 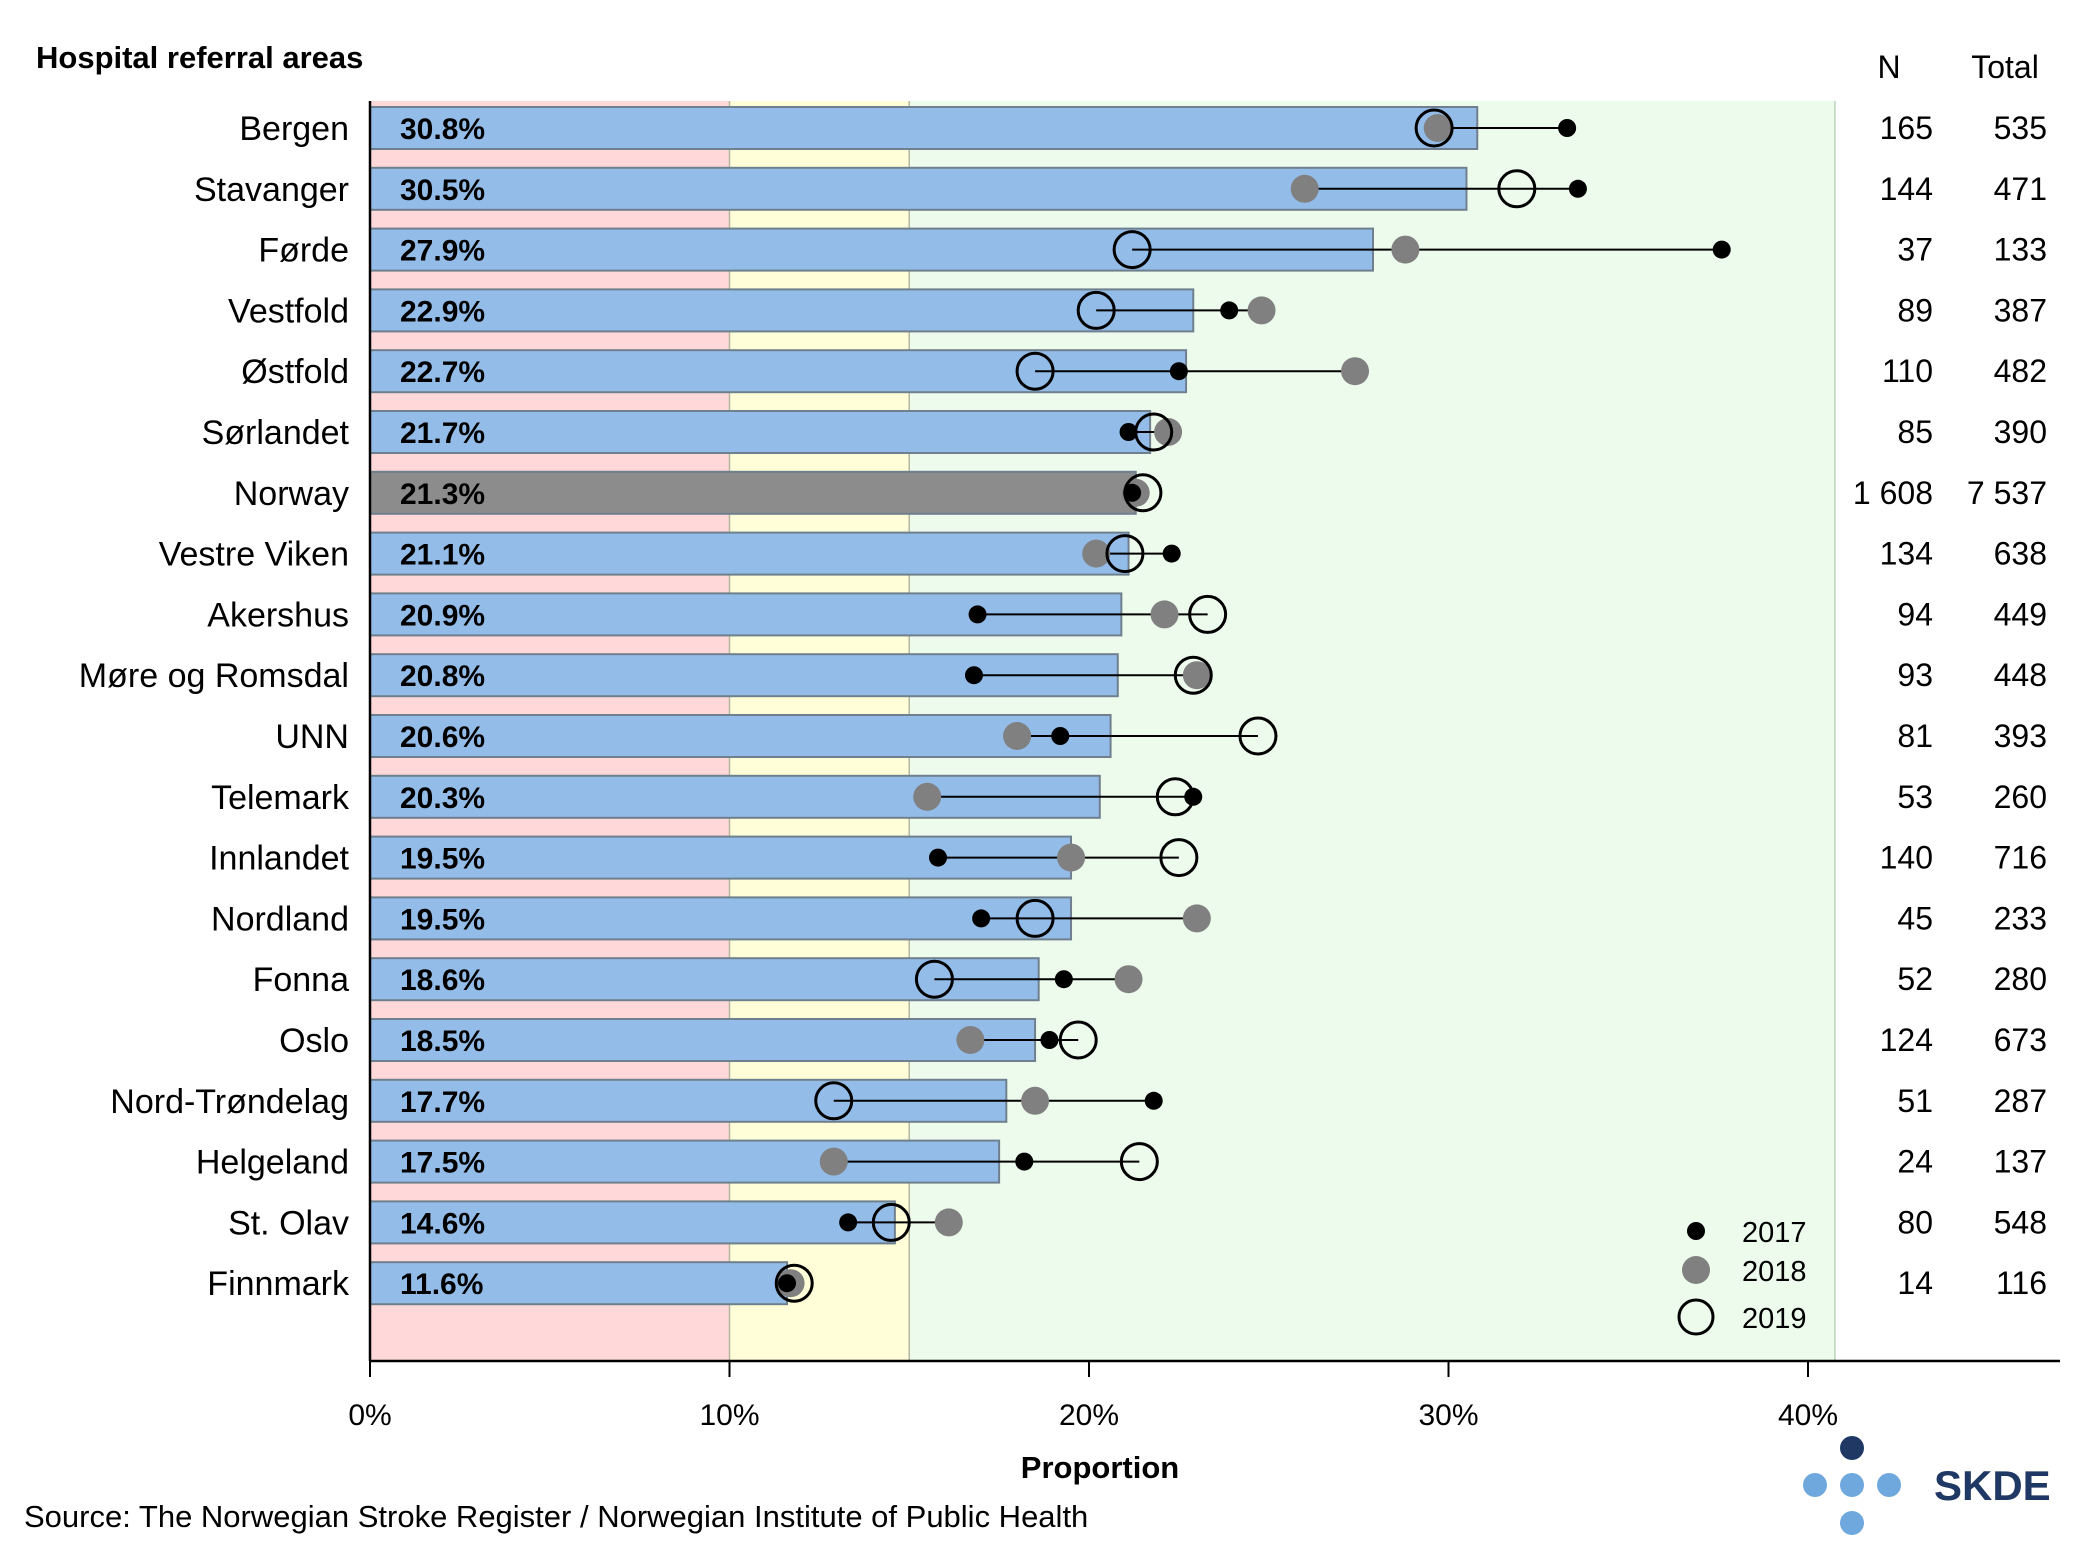 What do you see at coordinates (278, 1284) in the screenshot?
I see `row-label-19: Finnmark` at bounding box center [278, 1284].